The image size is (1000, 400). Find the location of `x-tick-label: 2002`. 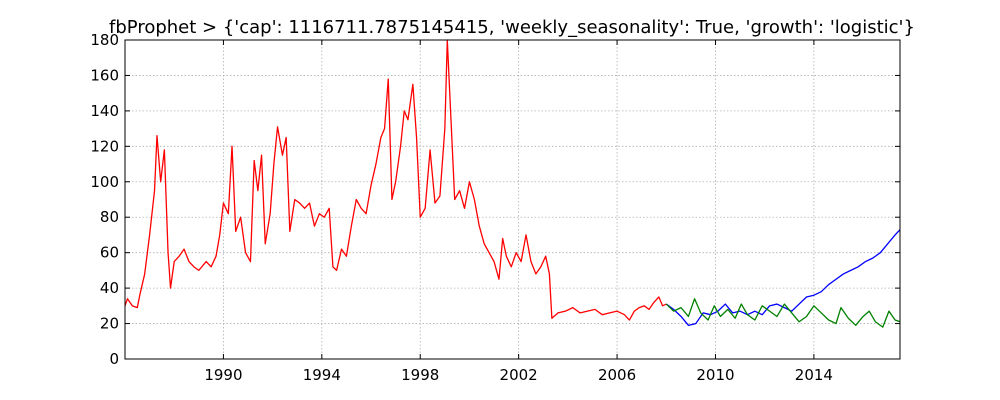

x-tick-label: 2002 is located at coordinates (519, 375).